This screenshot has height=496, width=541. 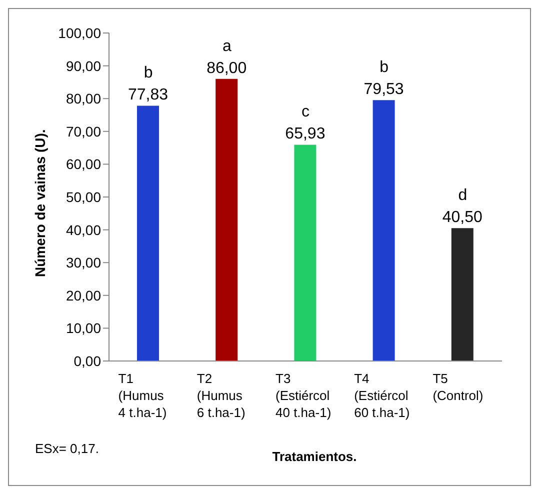 What do you see at coordinates (226, 68) in the screenshot?
I see `data-label: 86,00` at bounding box center [226, 68].